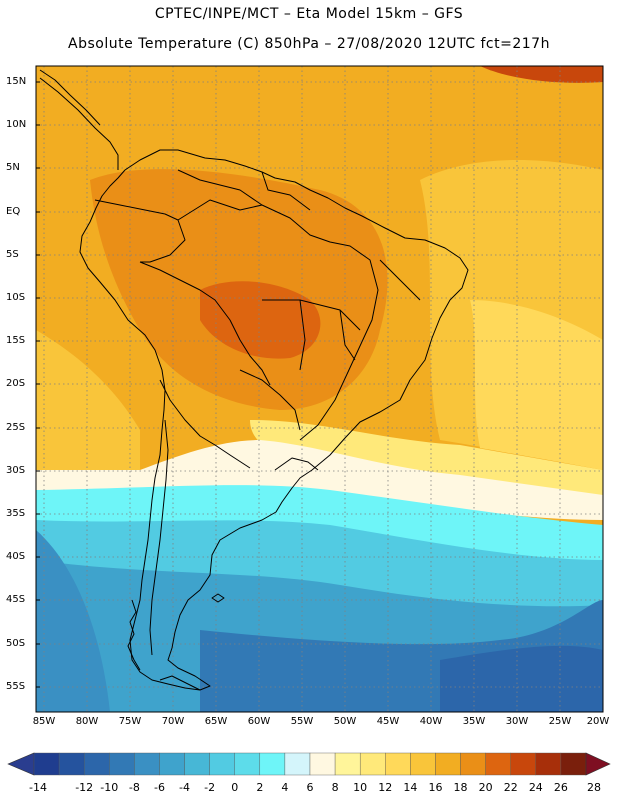 This screenshot has height=800, width=618. What do you see at coordinates (134, 635) in the screenshot?
I see `chile-islands` at bounding box center [134, 635].